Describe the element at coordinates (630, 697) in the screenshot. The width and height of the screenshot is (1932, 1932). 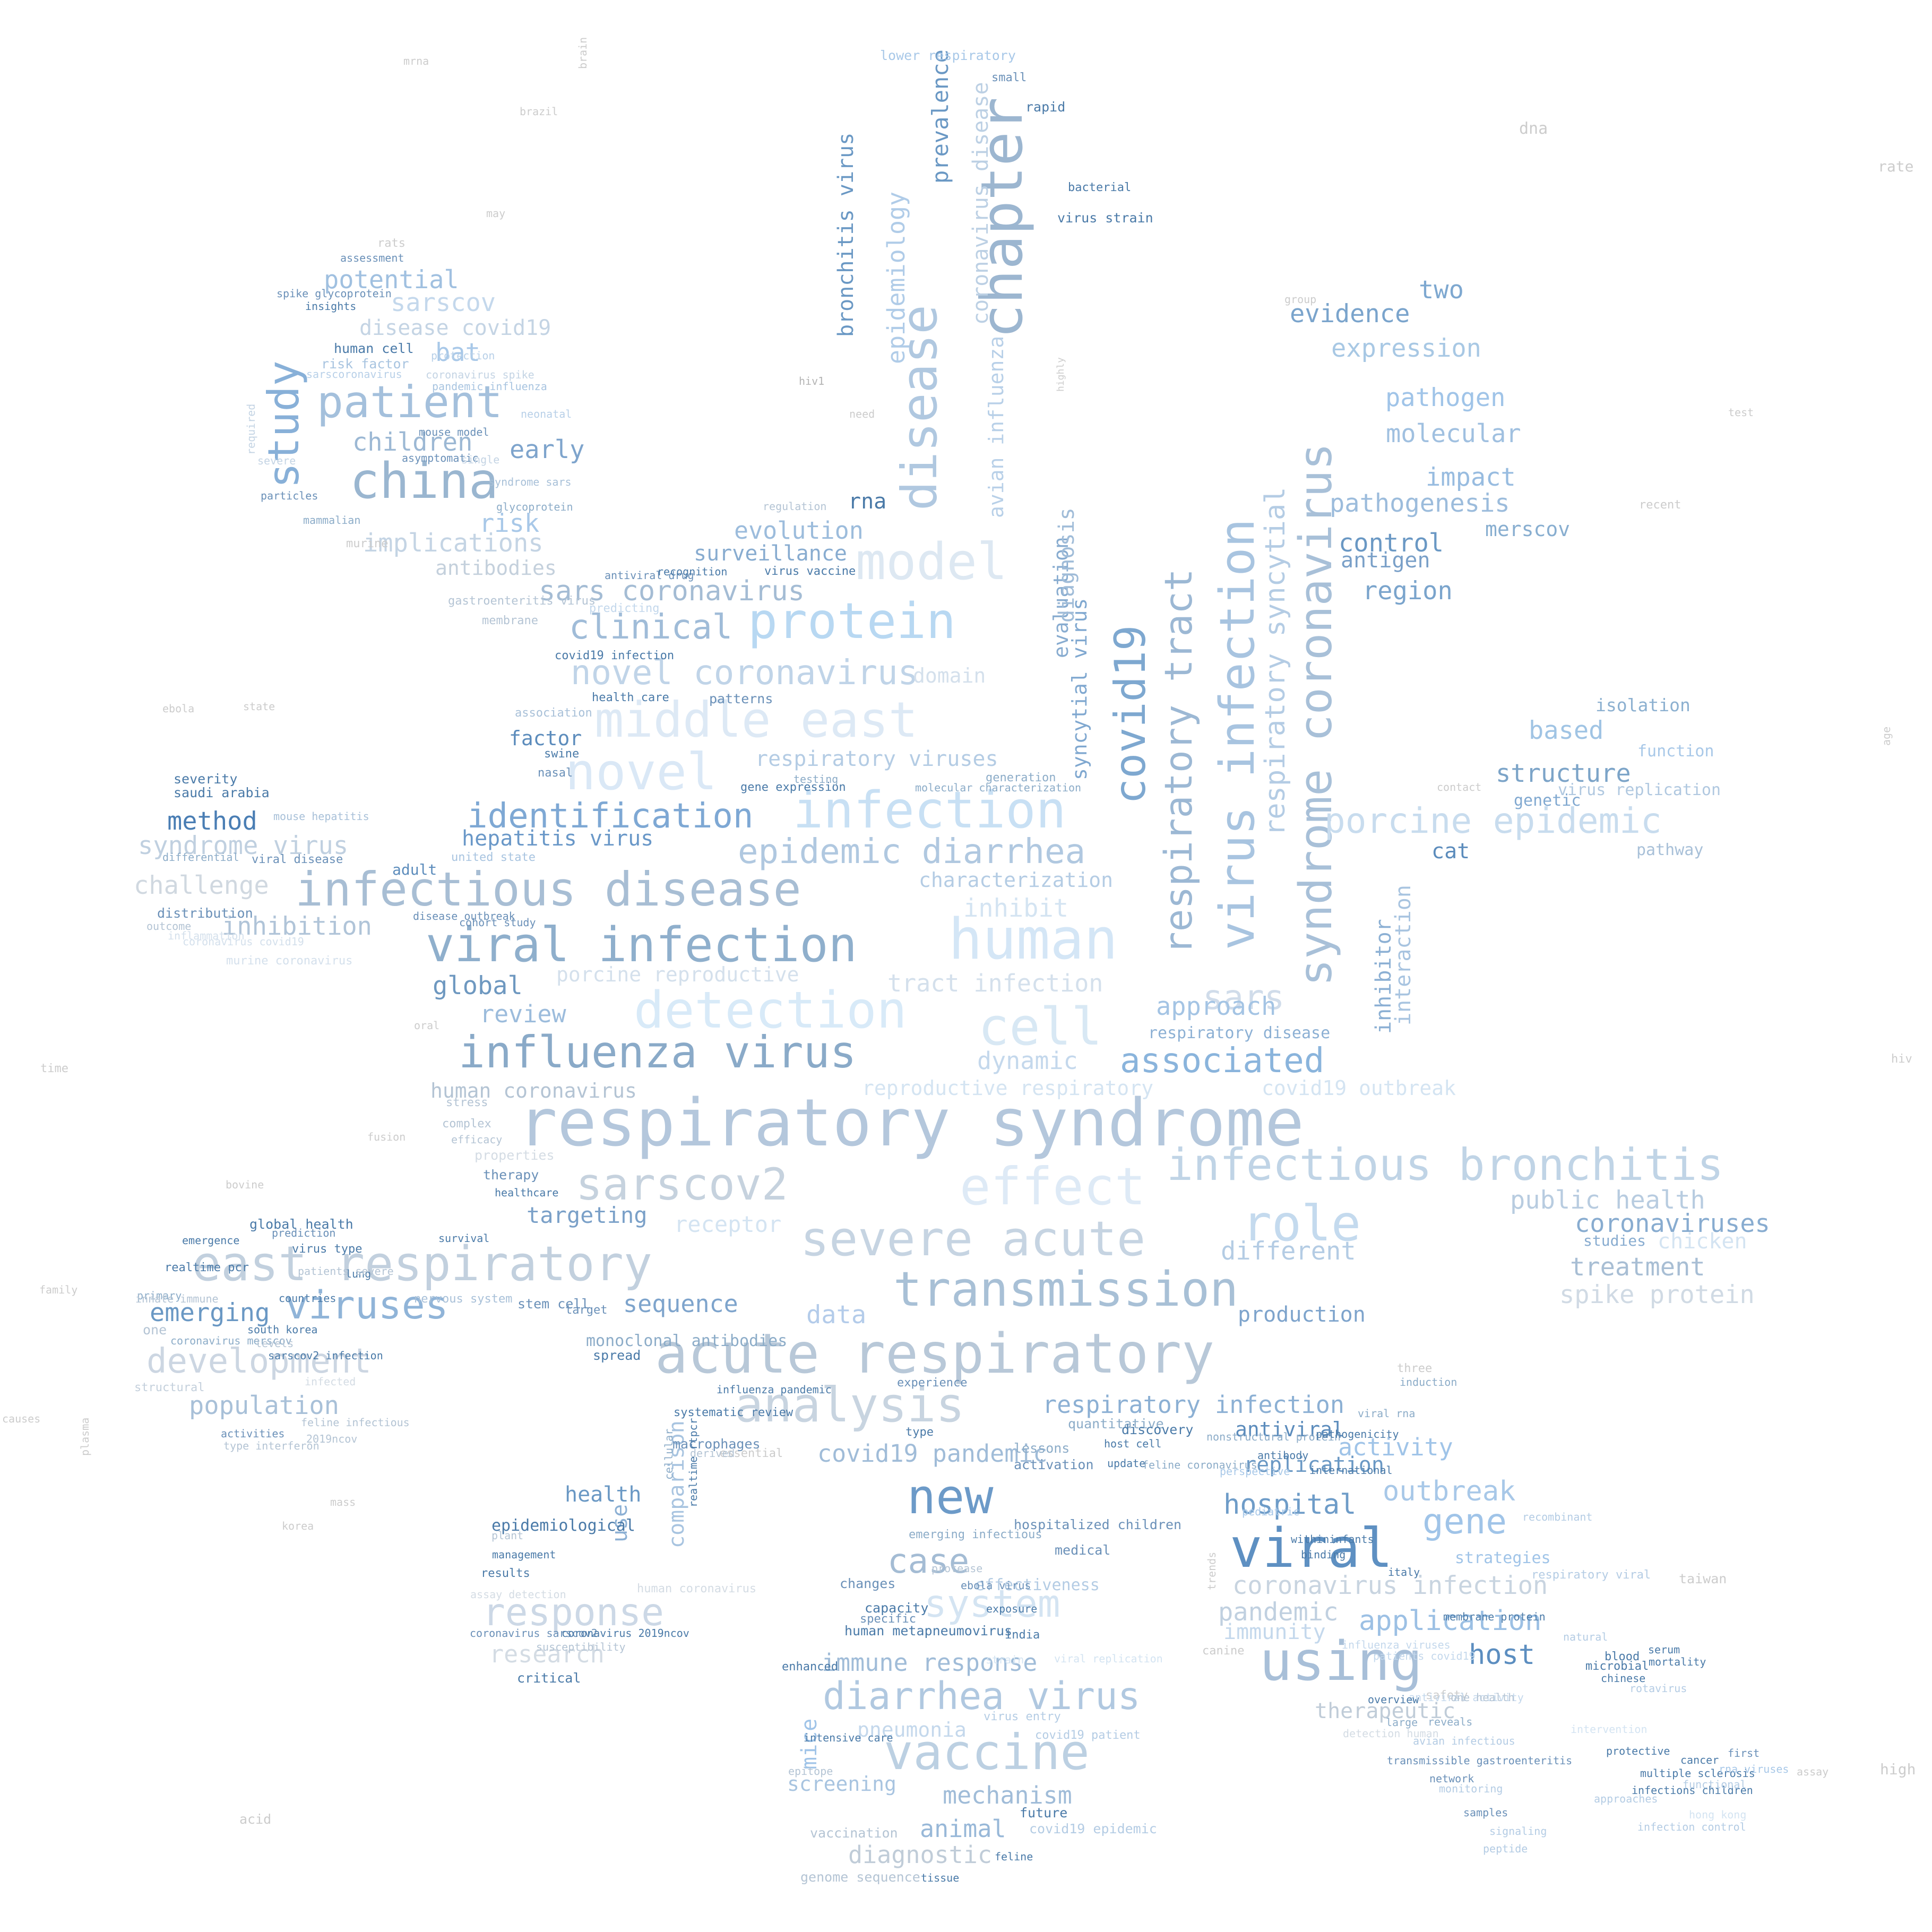
I see `word-health-care: health care` at that location.